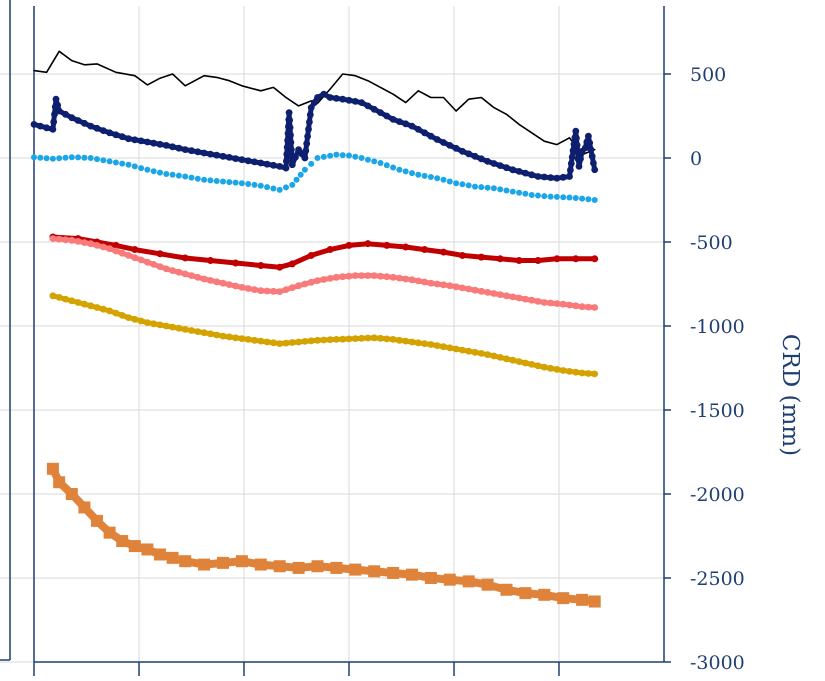 The height and width of the screenshot is (681, 825). What do you see at coordinates (696, 159) in the screenshot?
I see `y-tick-label: 0` at bounding box center [696, 159].